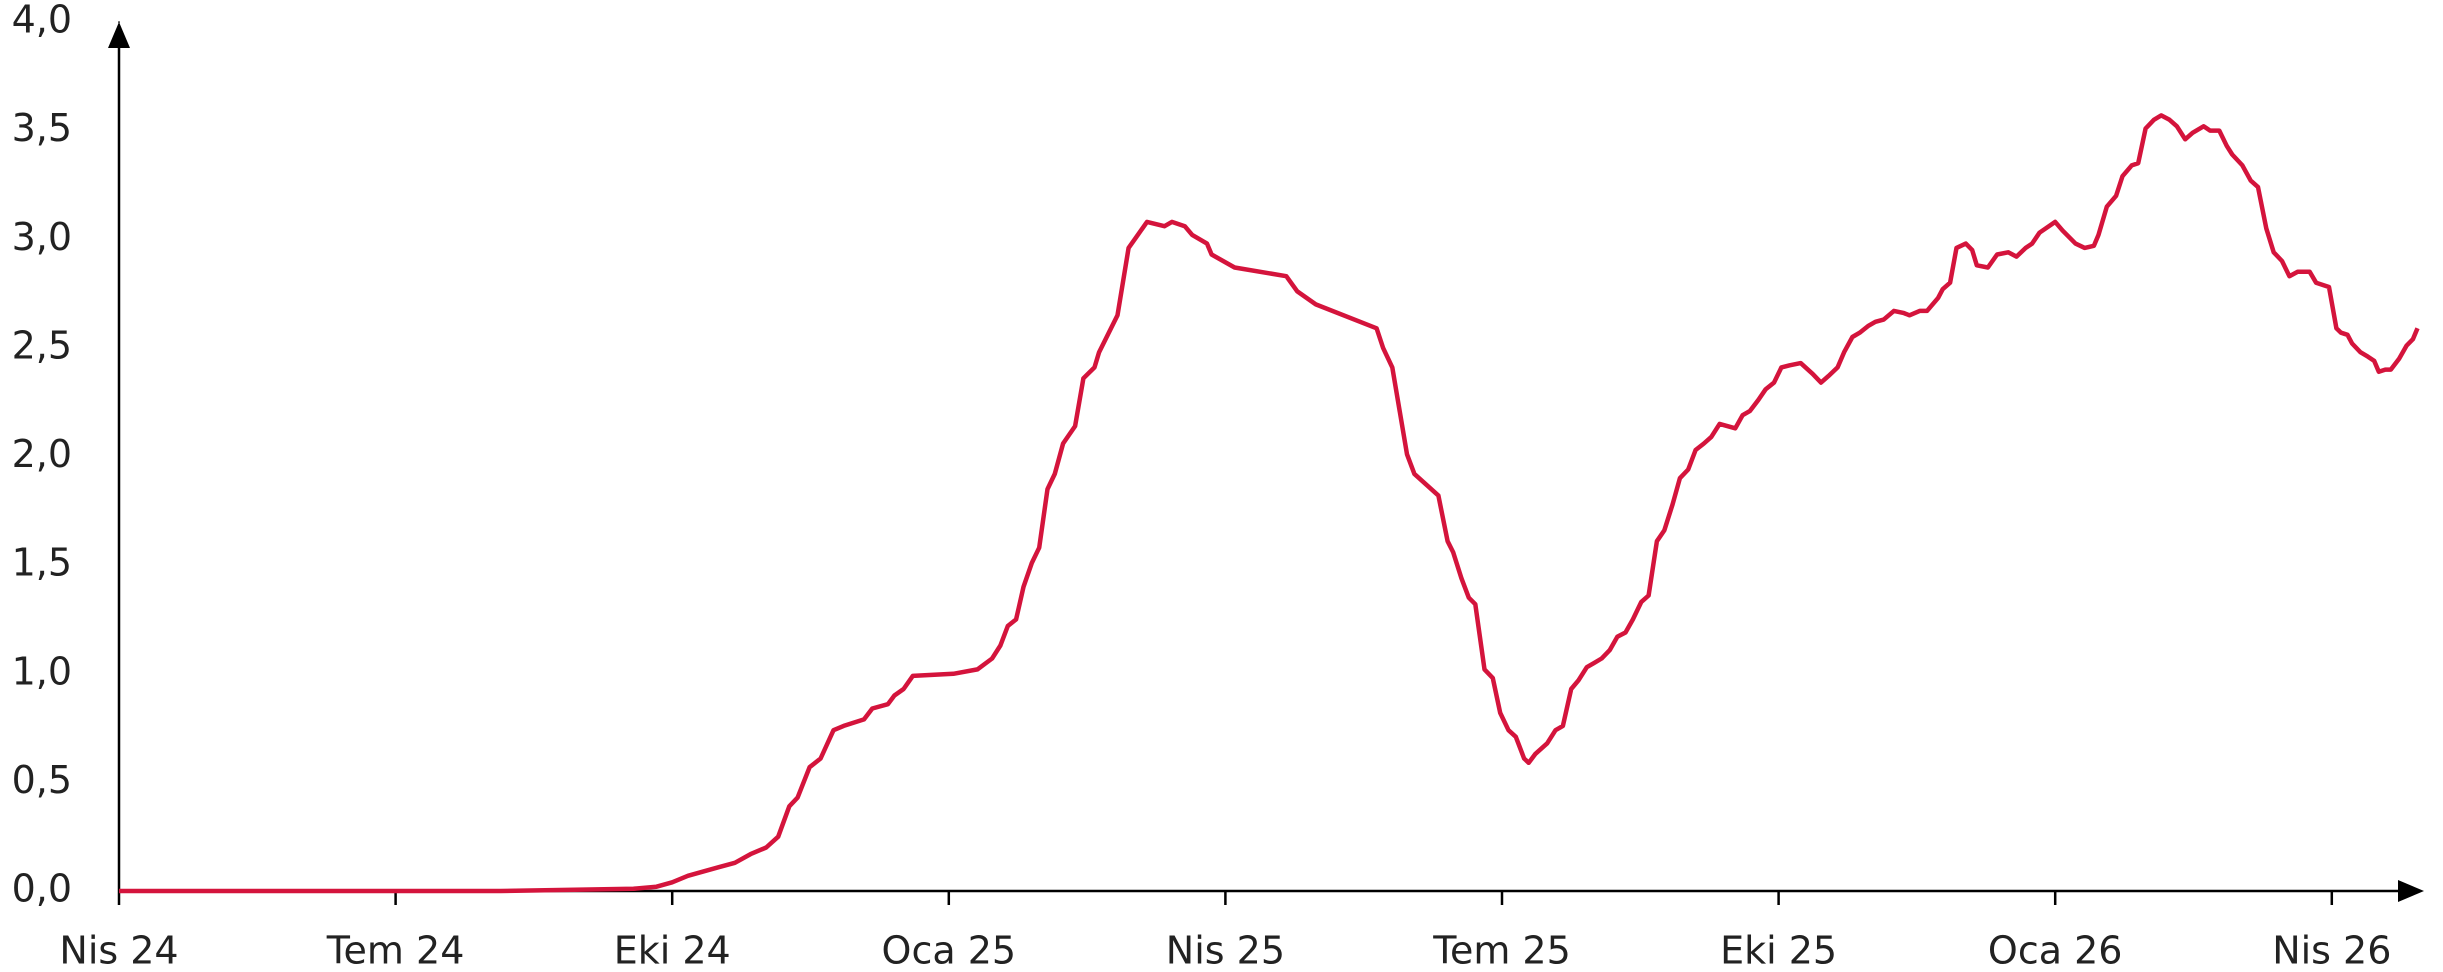 This screenshot has width=2443, height=972. I want to click on x-axis-arrow, so click(2411, 891).